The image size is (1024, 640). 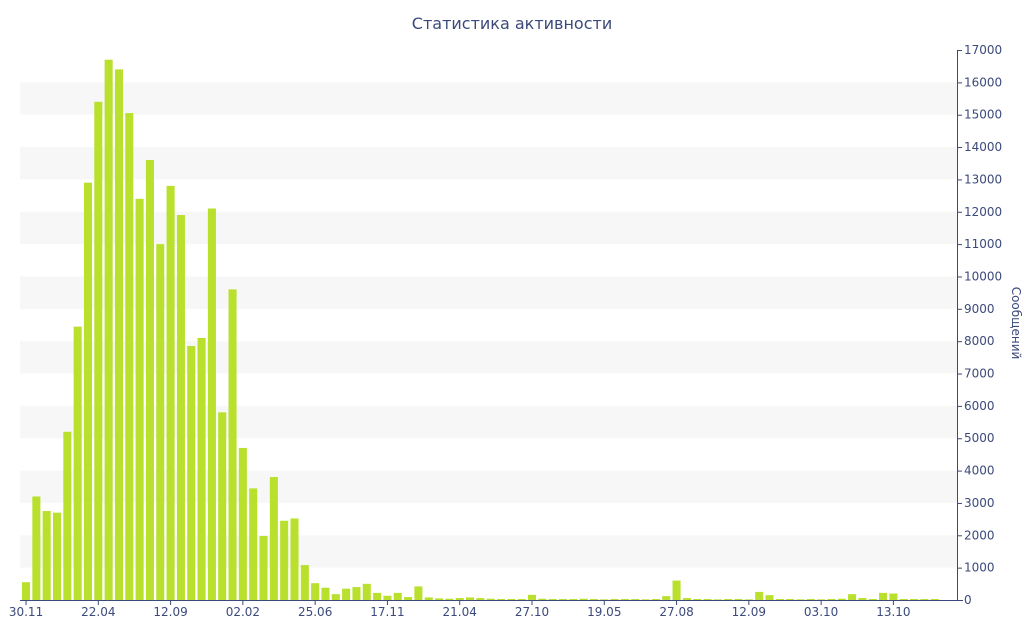 What do you see at coordinates (512, 23) in the screenshot?
I see `chart-title: Статистика активности` at bounding box center [512, 23].